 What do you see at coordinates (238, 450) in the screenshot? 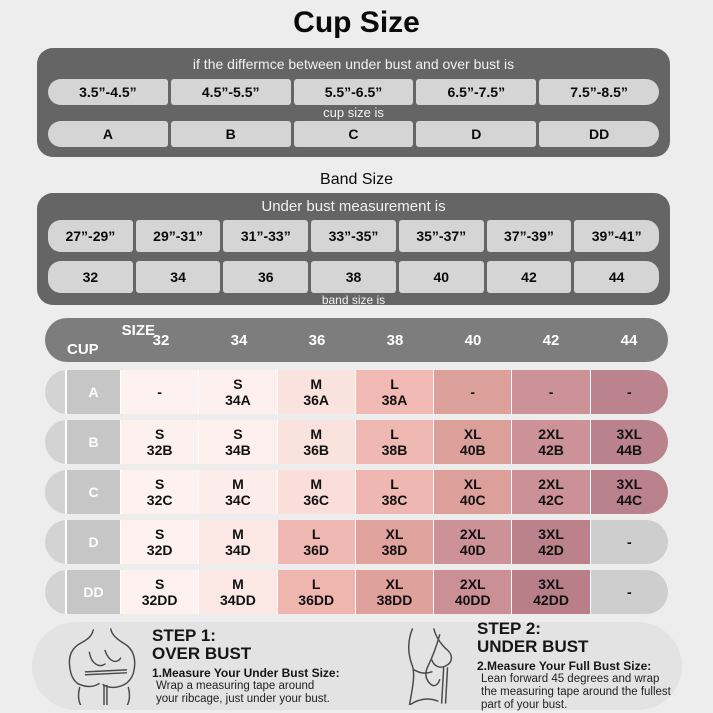
I see `size-code: 34B` at bounding box center [238, 450].